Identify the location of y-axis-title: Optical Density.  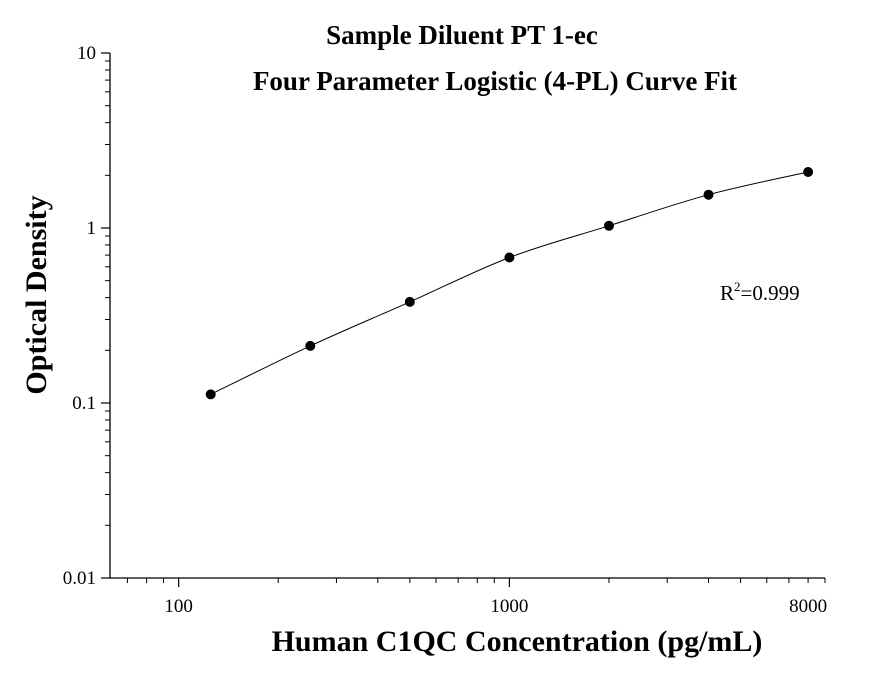
(36, 294).